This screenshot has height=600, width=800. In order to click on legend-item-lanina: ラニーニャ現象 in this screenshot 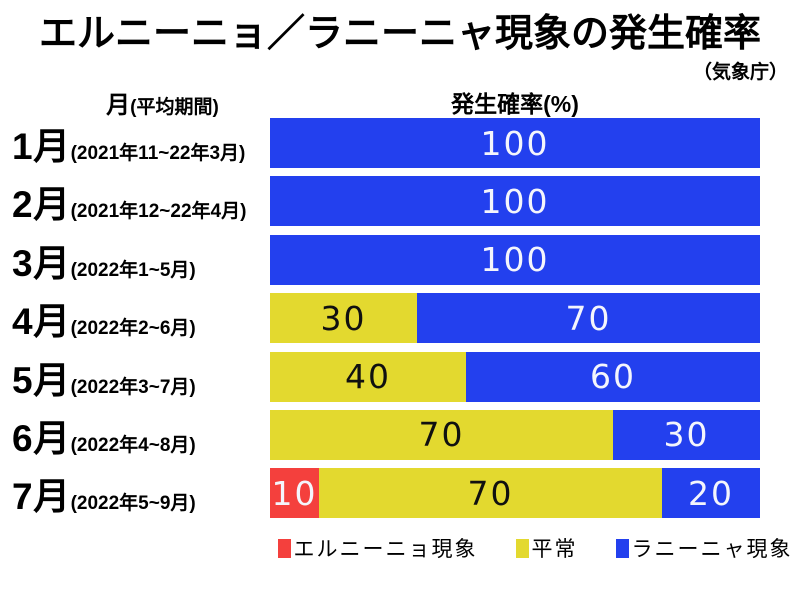, I will do `click(704, 548)`.